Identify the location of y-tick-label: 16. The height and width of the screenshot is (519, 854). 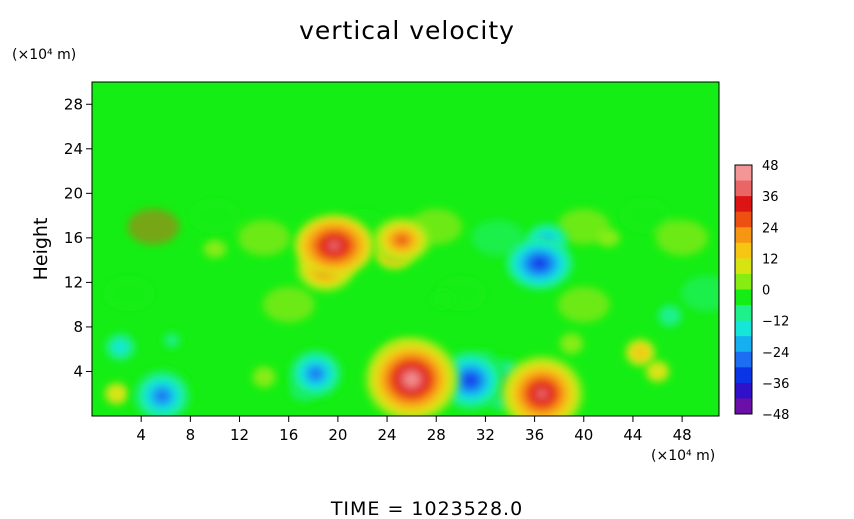
(73, 238).